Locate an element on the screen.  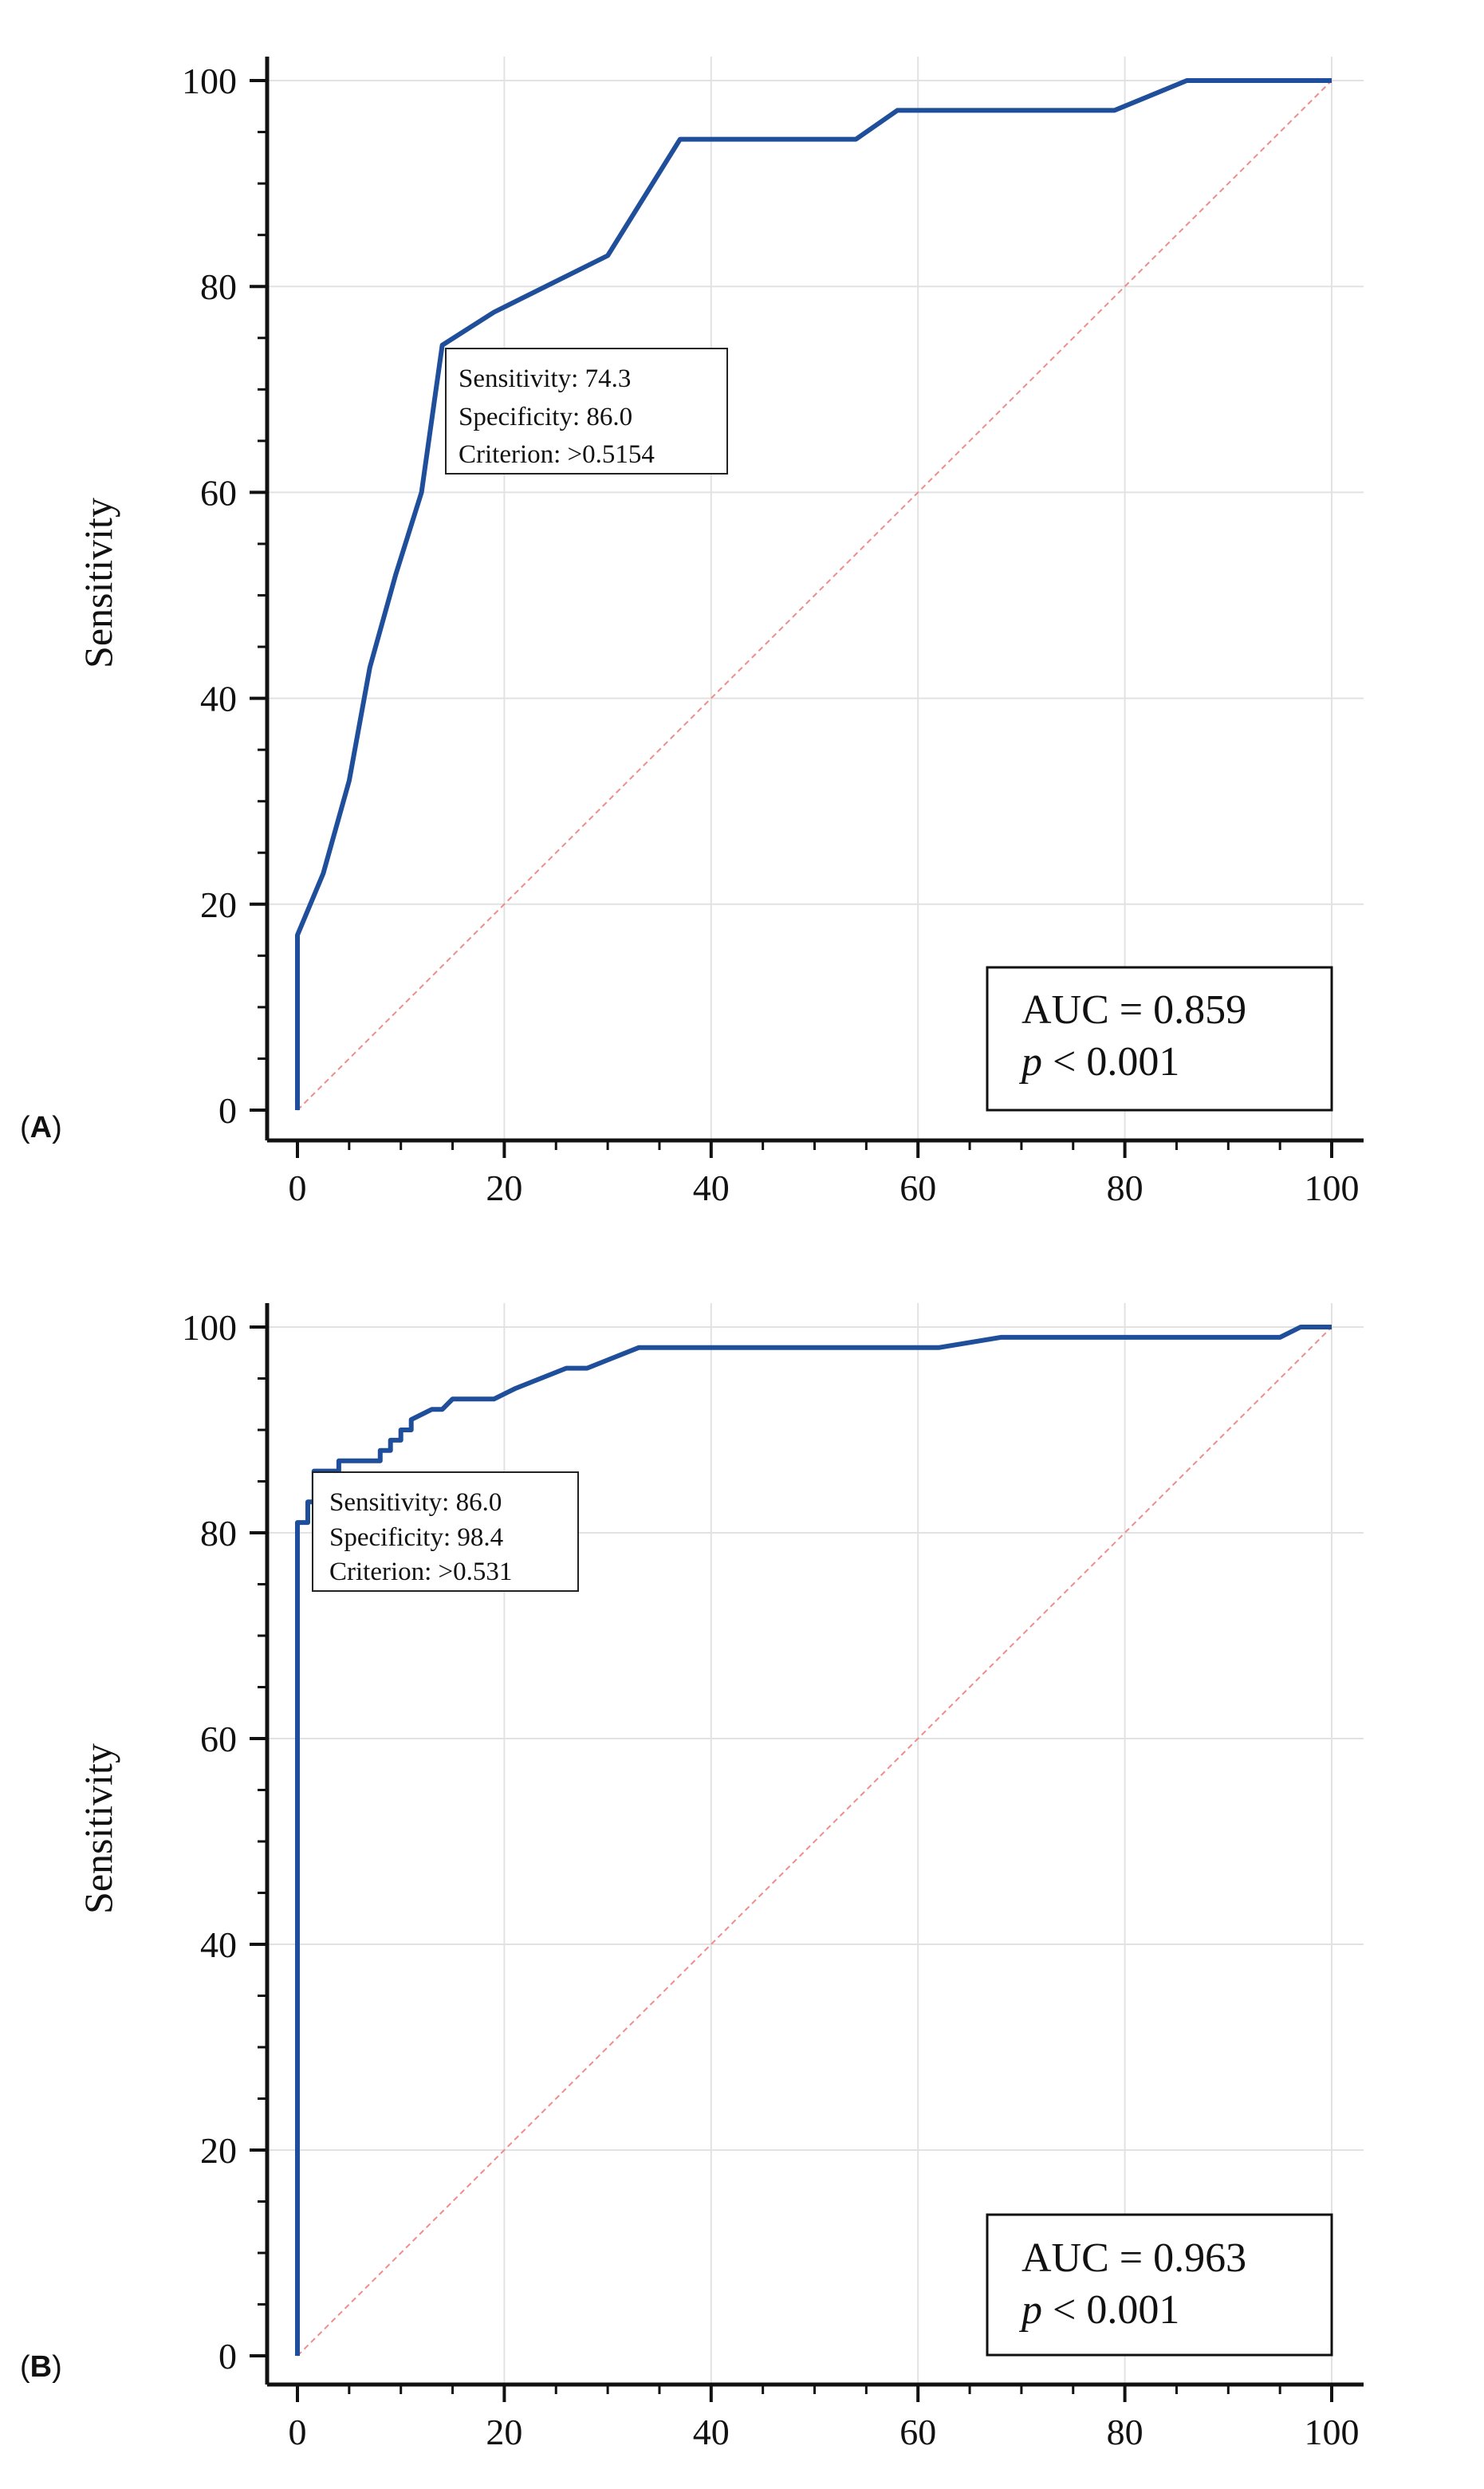
annotation-line: Specificity: 86.0 is located at coordinates (545, 417).